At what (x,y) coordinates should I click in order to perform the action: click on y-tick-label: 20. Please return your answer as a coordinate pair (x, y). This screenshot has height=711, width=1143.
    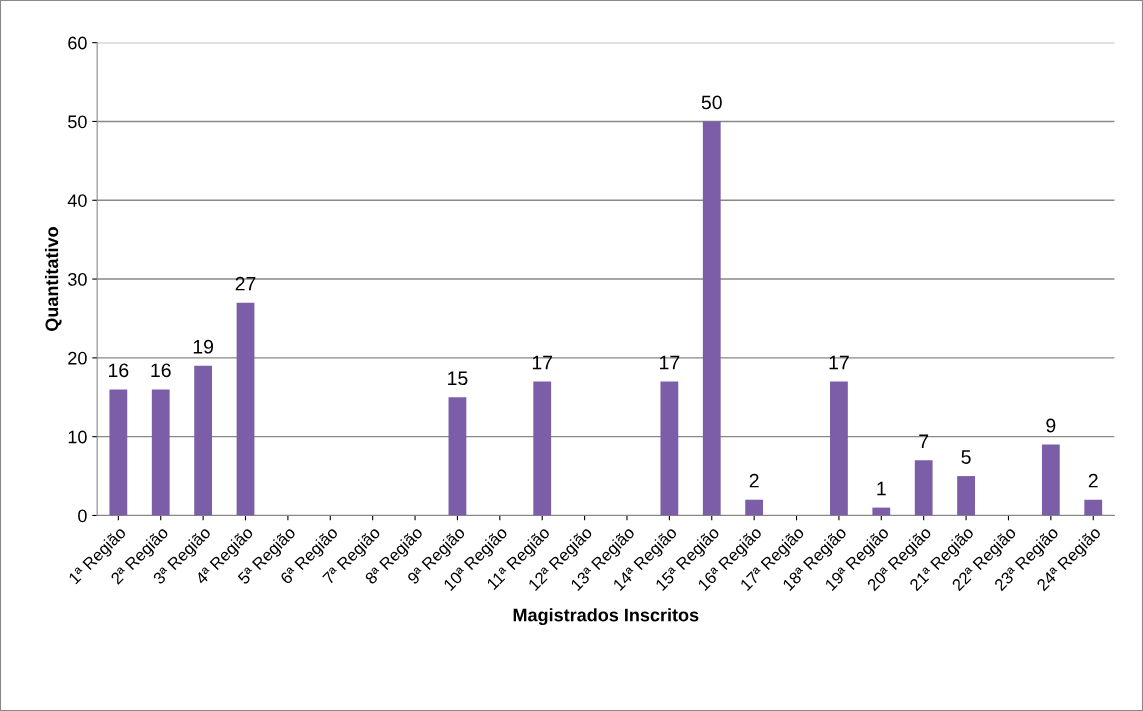
    Looking at the image, I should click on (77, 358).